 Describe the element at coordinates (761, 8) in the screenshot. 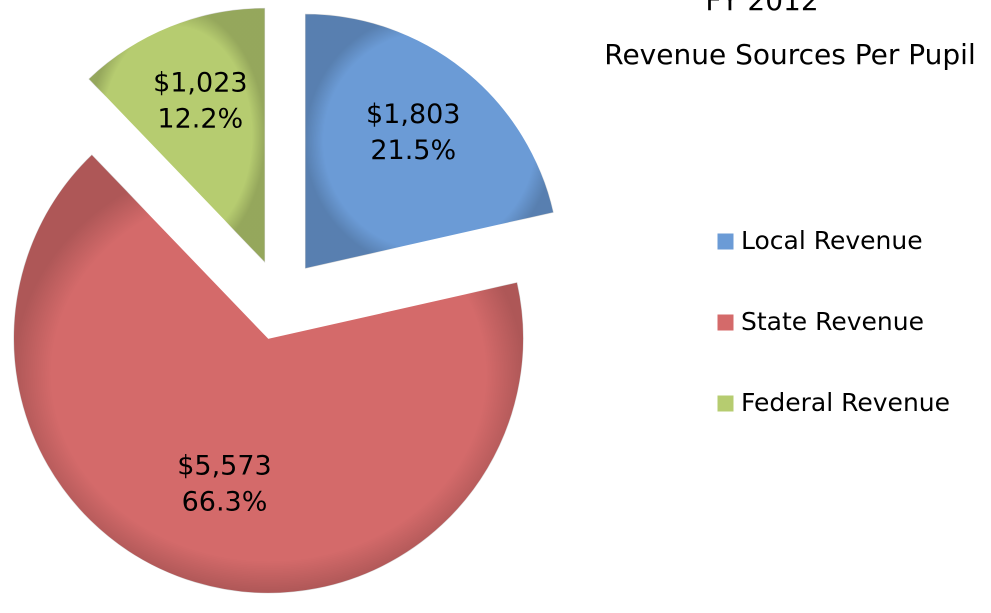

I see `chart-title: FY 2012` at that location.